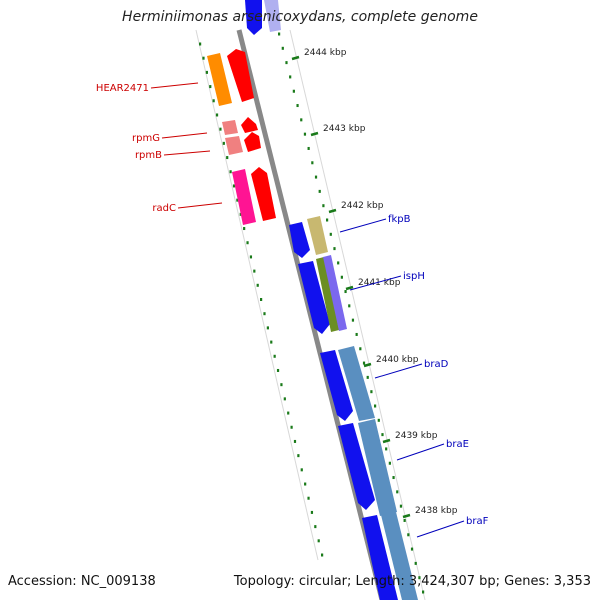  Describe the element at coordinates (122, 88) in the screenshot. I see `gene-label-hear2471: HEAR2471` at that location.